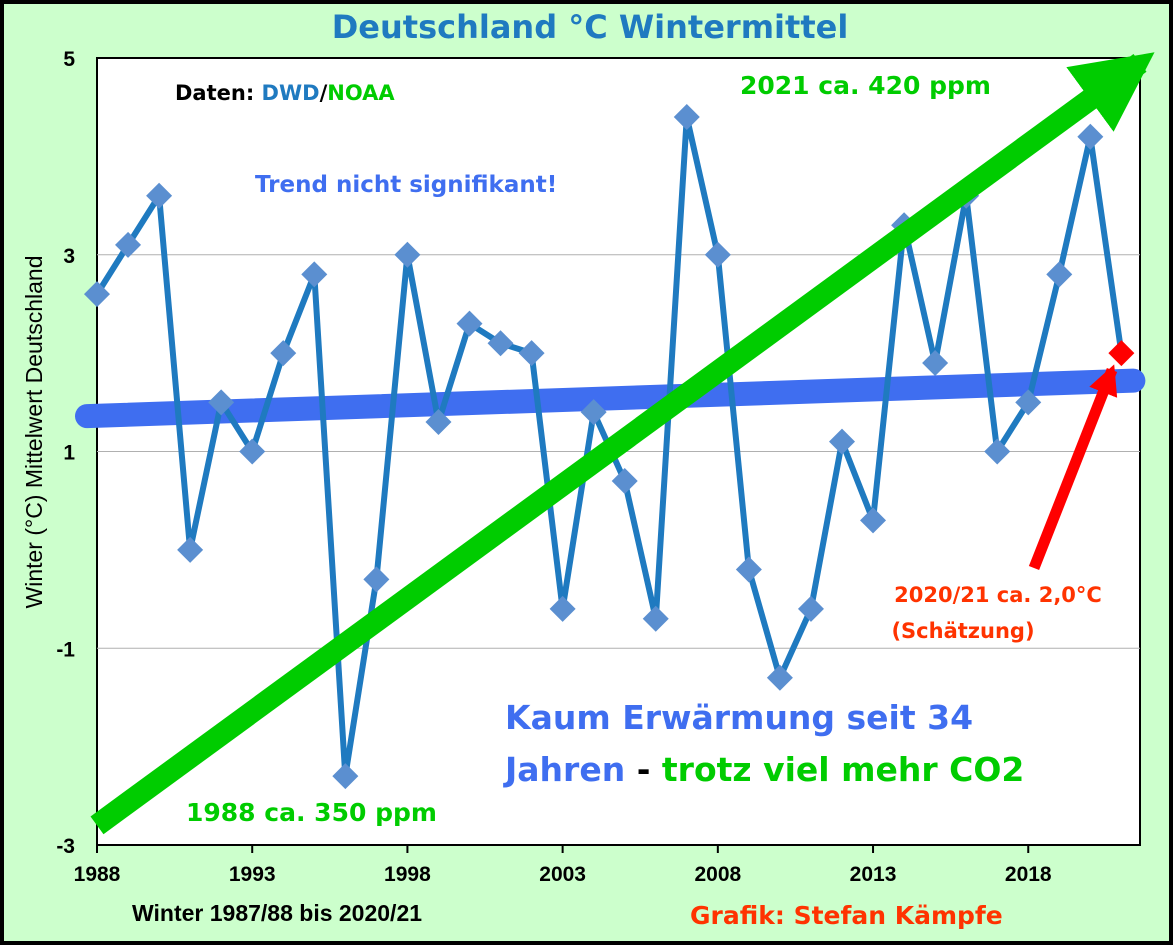 The image size is (1173, 945). I want to click on trend-line, so click(610, 398).